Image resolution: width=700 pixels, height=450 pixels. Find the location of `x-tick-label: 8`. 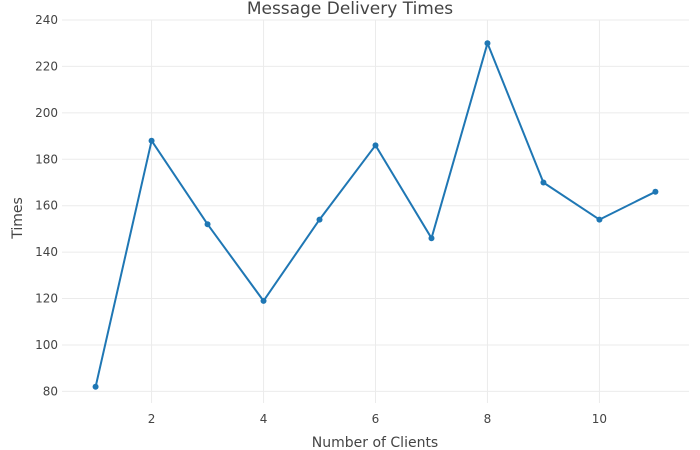

x-tick-label: 8 is located at coordinates (488, 419).